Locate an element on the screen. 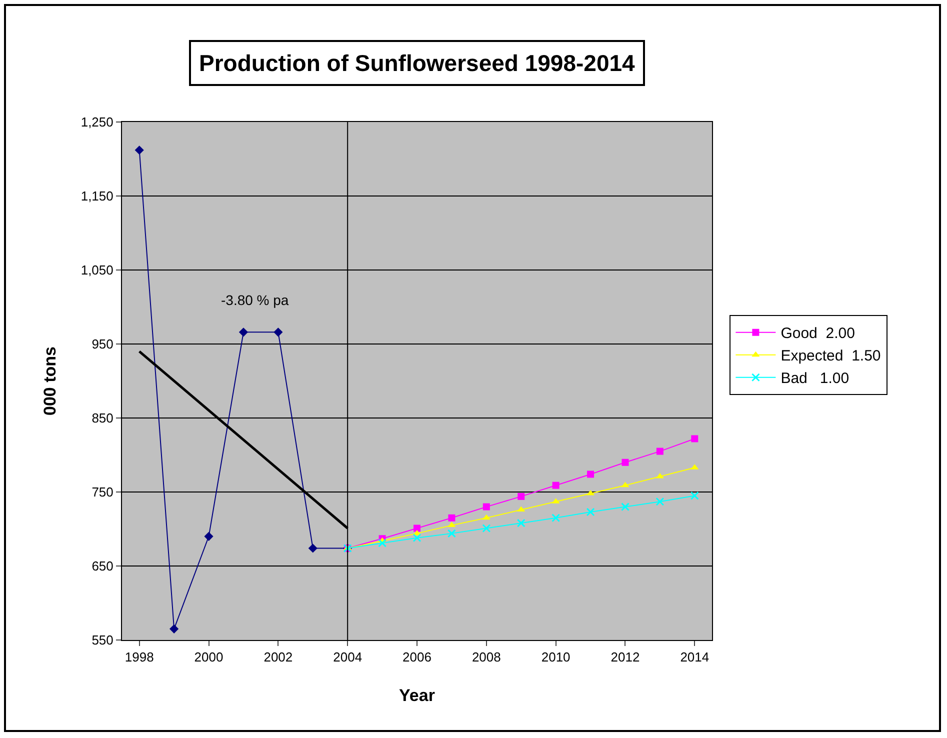  x-tick-label: 2012 is located at coordinates (625, 657).